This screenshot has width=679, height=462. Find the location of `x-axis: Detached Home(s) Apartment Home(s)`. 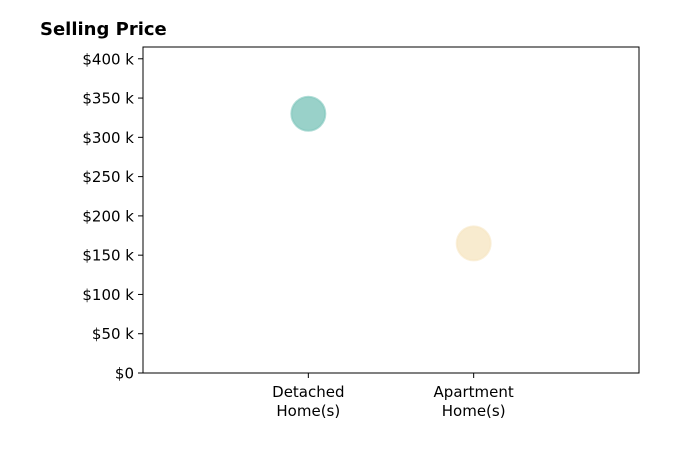

x-axis: Detached Home(s) Apartment Home(s) is located at coordinates (393, 396).